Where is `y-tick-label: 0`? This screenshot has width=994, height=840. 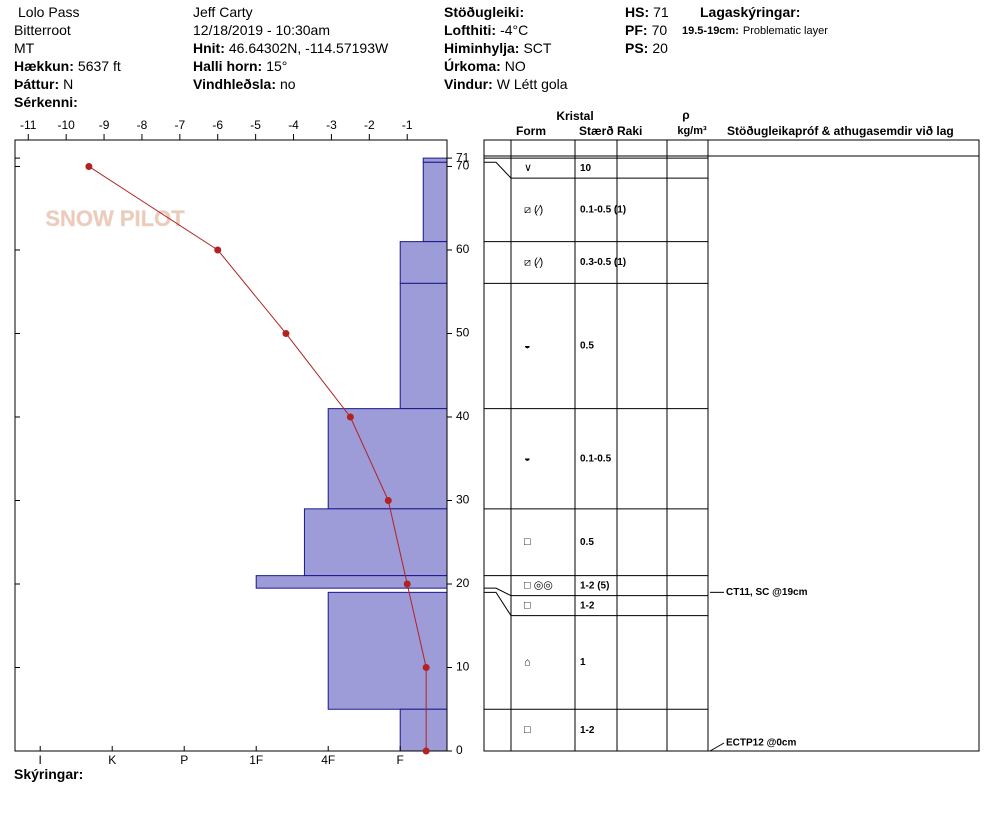 y-tick-label: 0 is located at coordinates (459, 750).